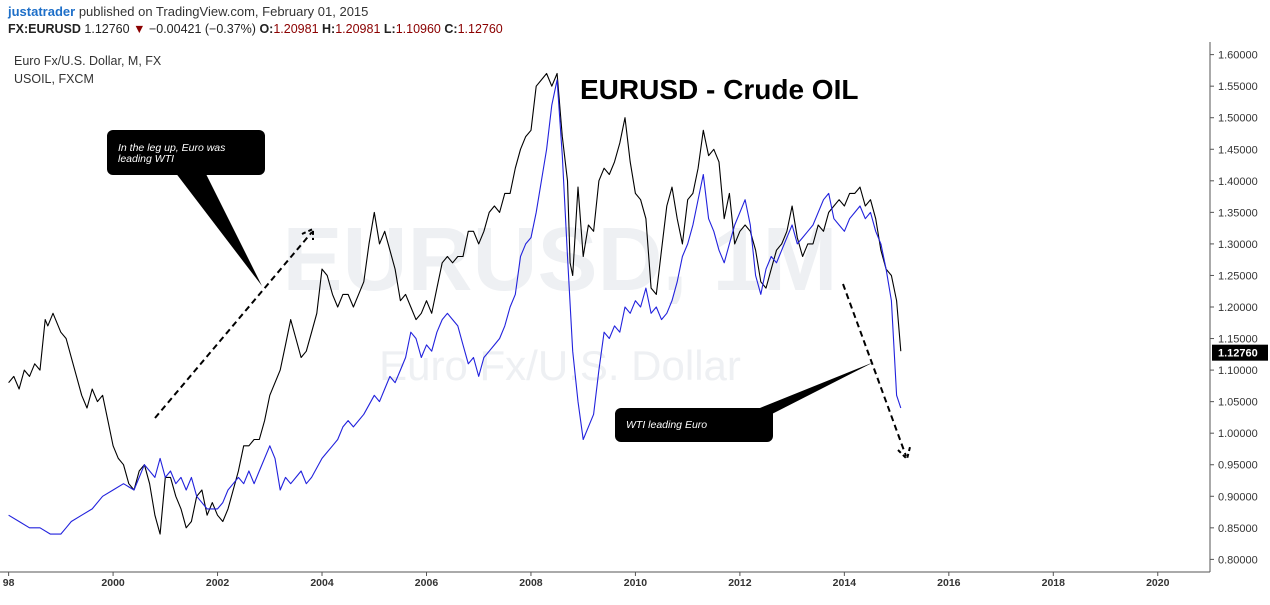 The width and height of the screenshot is (1270, 605). What do you see at coordinates (88, 61) in the screenshot?
I see `legend-main-series: Euro Fx/U.S. Dollar, M, FX` at bounding box center [88, 61].